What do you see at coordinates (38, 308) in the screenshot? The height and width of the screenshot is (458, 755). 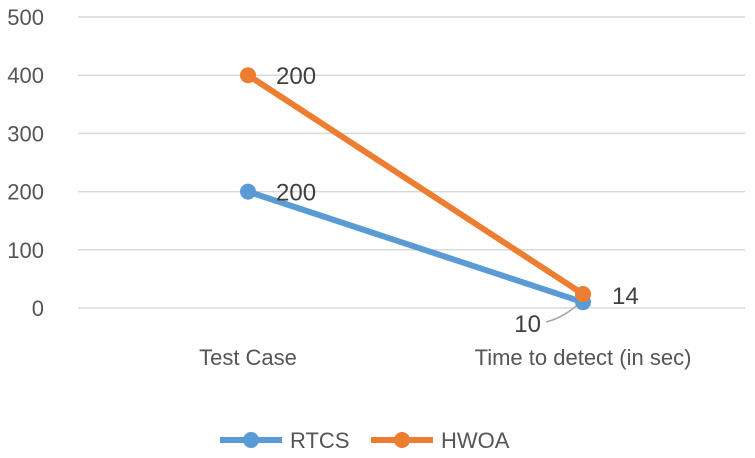 I see `y-tick-label: 0` at bounding box center [38, 308].